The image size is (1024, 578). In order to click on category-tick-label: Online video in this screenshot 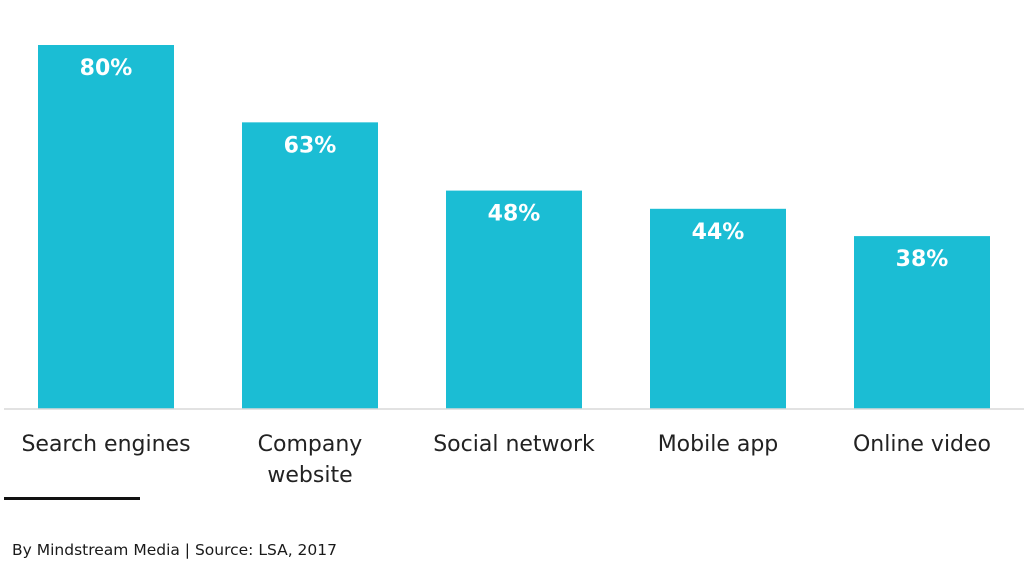, I will do `click(922, 444)`.